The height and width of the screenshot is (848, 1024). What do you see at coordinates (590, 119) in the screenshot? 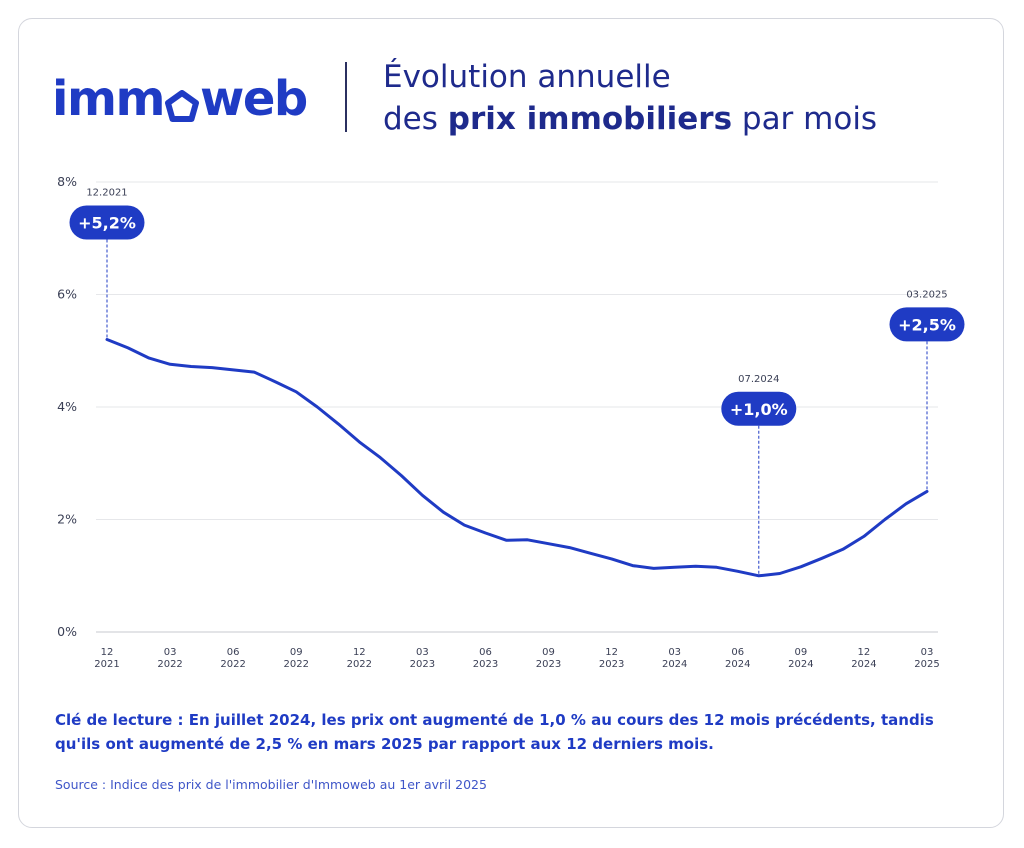
I see `title-bold: prix immobiliers` at bounding box center [590, 119].